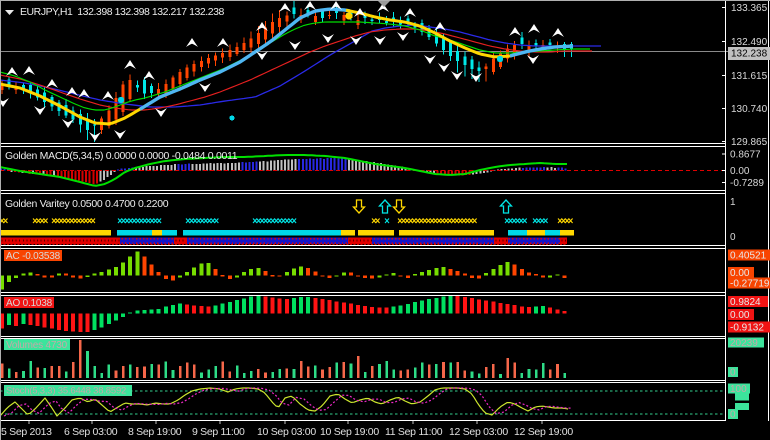 The width and height of the screenshot is (770, 440). I want to click on svg-text: 130.740, so click(749, 109).